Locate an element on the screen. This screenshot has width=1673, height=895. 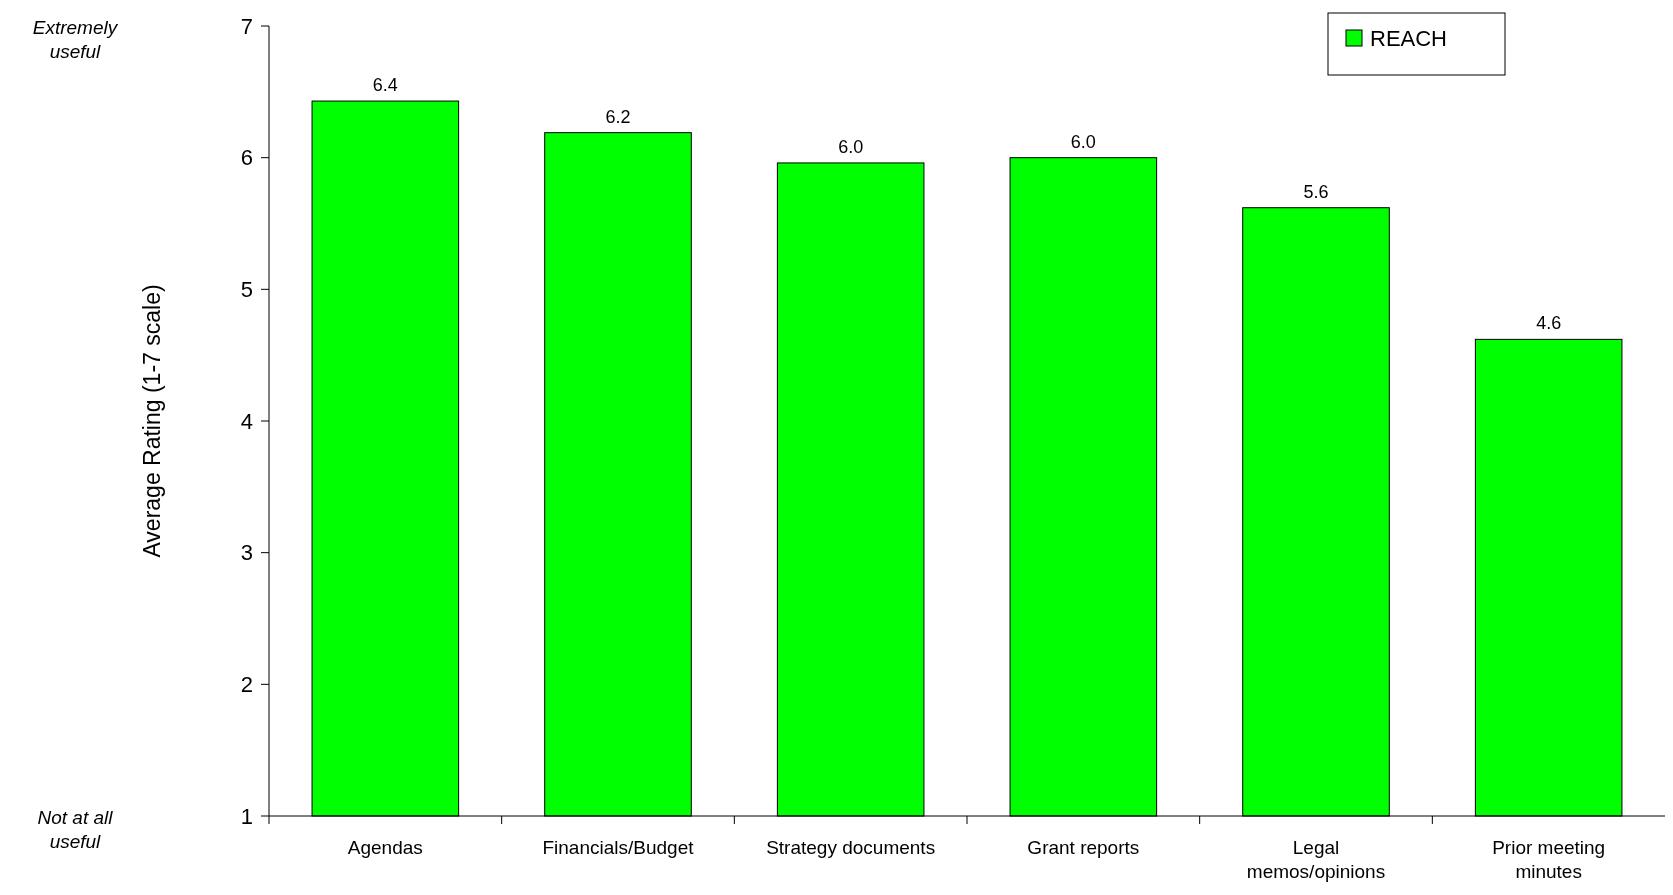
y-tick-label: 7 is located at coordinates (246, 26).